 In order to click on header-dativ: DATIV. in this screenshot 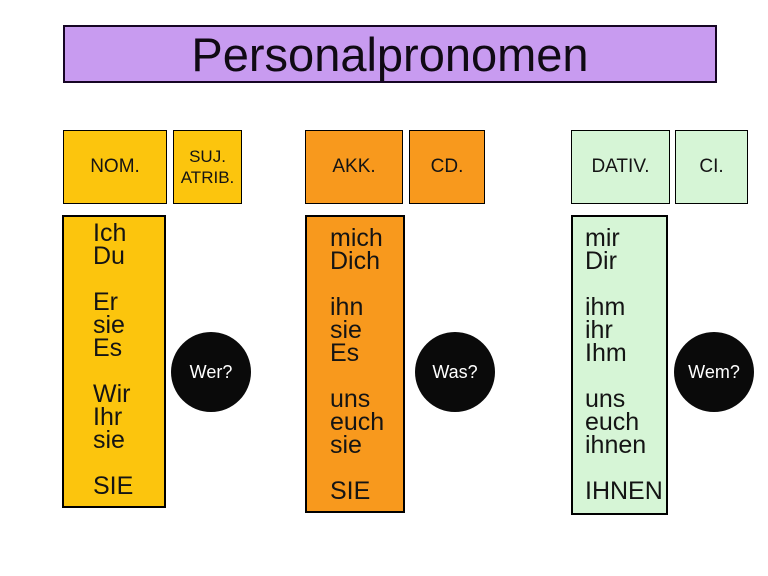, I will do `click(620, 167)`.